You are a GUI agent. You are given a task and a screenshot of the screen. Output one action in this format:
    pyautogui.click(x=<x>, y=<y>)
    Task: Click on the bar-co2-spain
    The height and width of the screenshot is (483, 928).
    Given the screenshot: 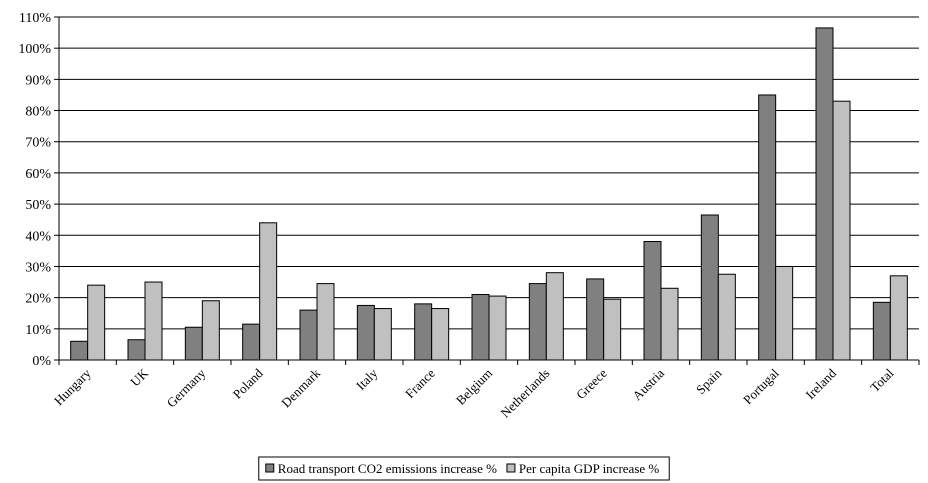 What is the action you would take?
    pyautogui.click(x=709, y=287)
    